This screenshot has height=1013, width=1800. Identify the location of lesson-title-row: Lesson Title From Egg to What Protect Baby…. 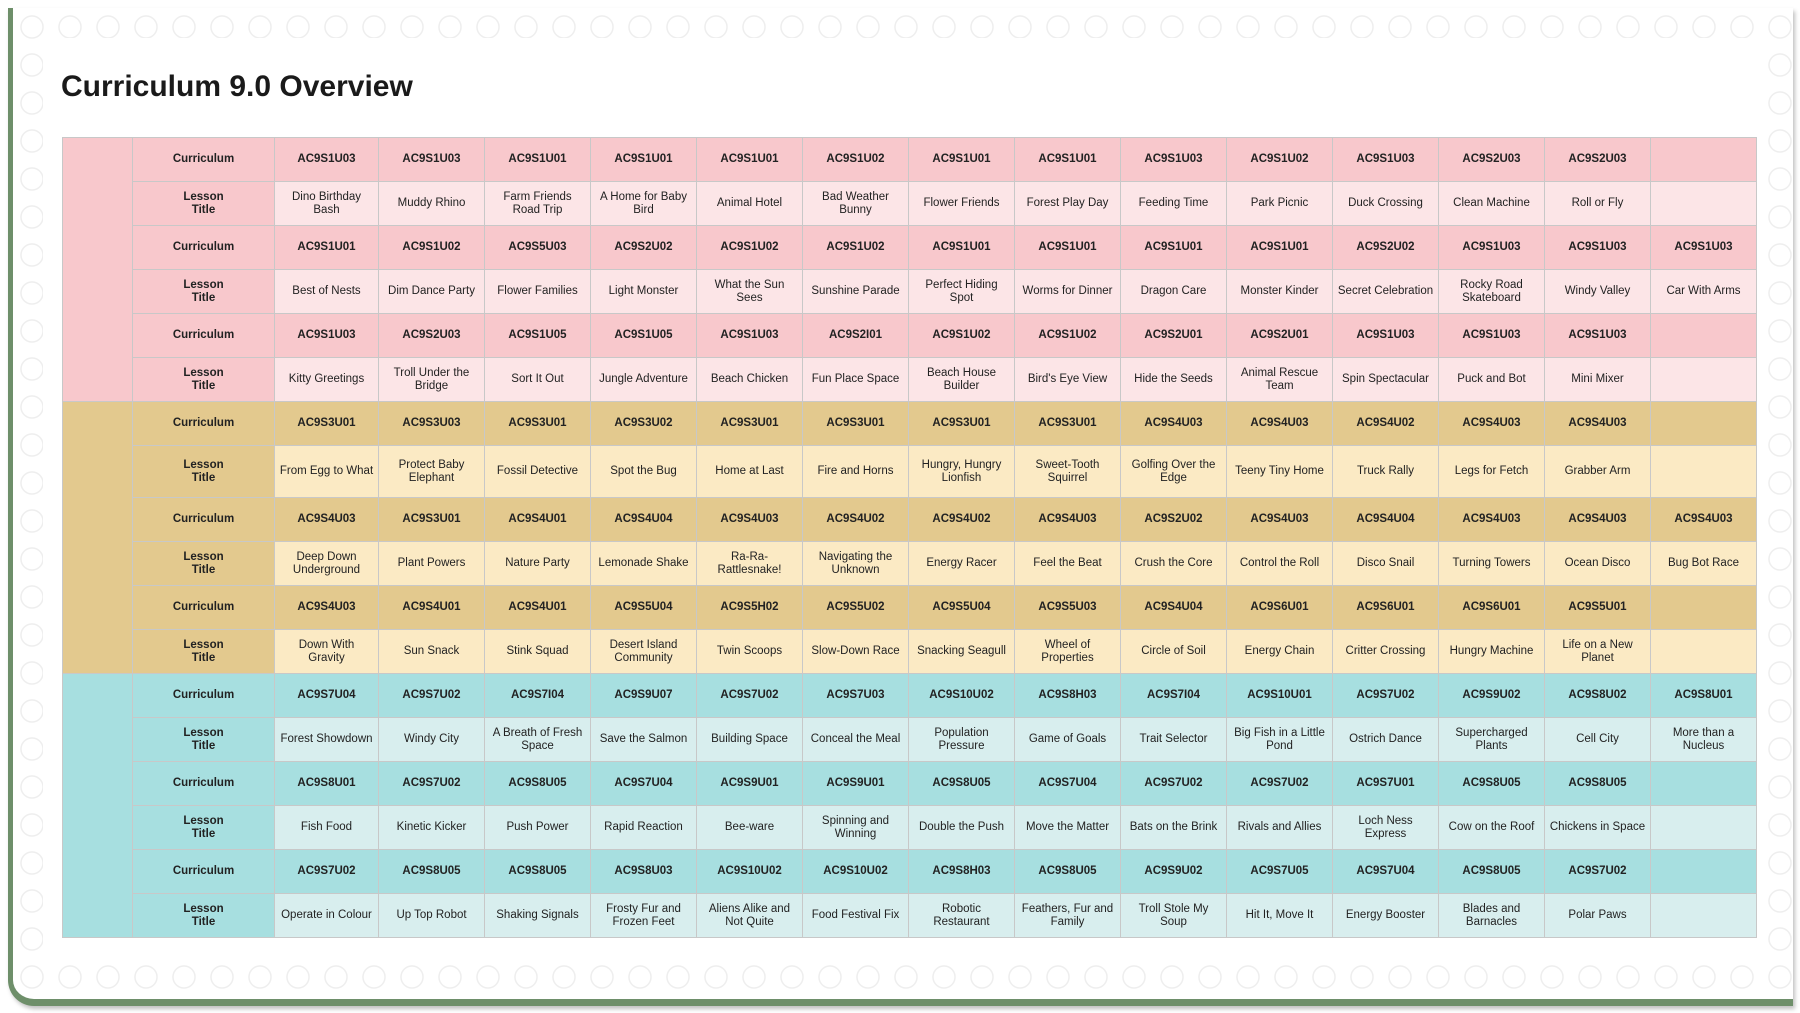
(910, 471).